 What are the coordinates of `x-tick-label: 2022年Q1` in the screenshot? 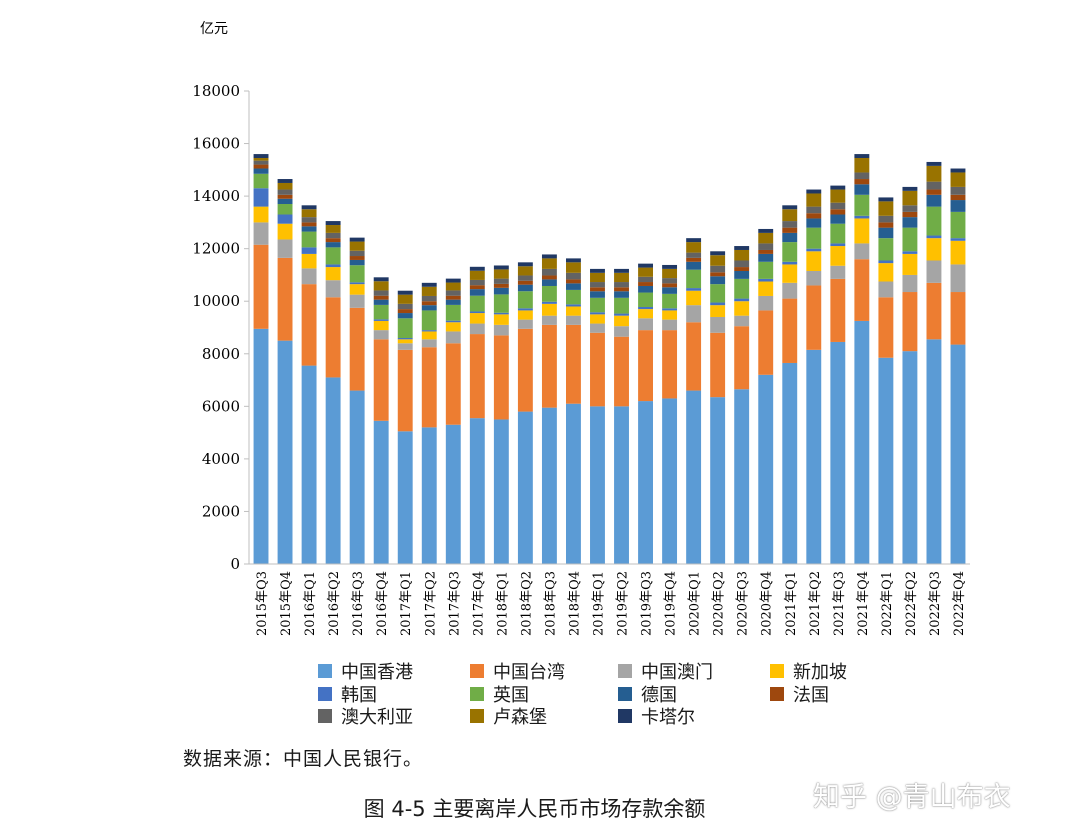 It's located at (887, 603).